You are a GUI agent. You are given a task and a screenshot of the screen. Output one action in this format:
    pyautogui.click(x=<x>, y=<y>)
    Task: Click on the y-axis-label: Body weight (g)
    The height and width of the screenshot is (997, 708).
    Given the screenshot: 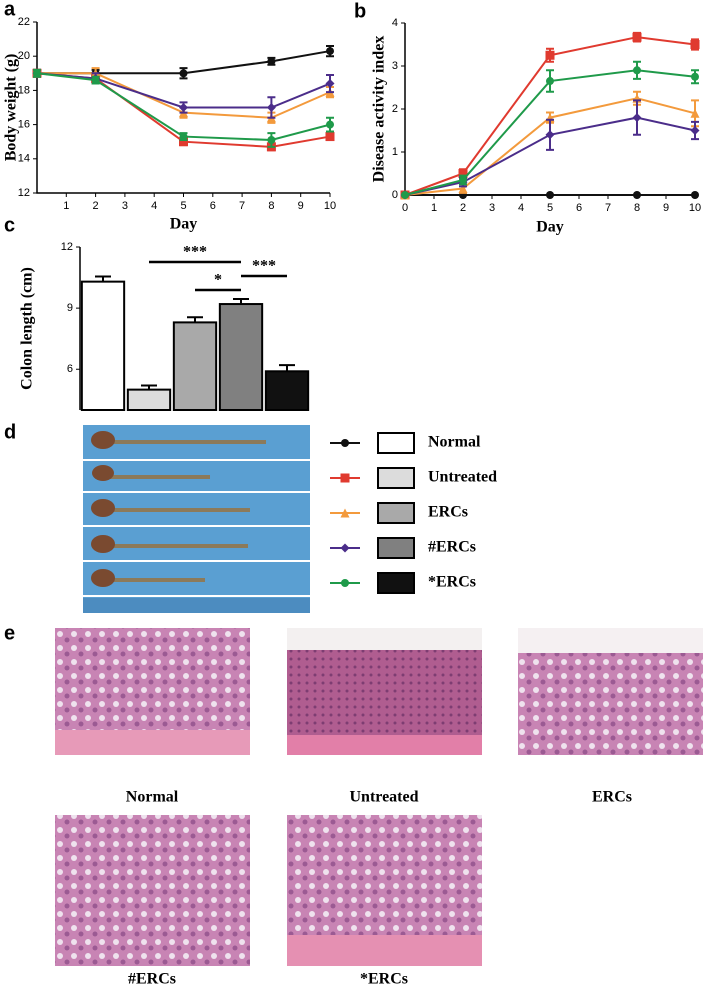 What is the action you would take?
    pyautogui.click(x=11, y=108)
    